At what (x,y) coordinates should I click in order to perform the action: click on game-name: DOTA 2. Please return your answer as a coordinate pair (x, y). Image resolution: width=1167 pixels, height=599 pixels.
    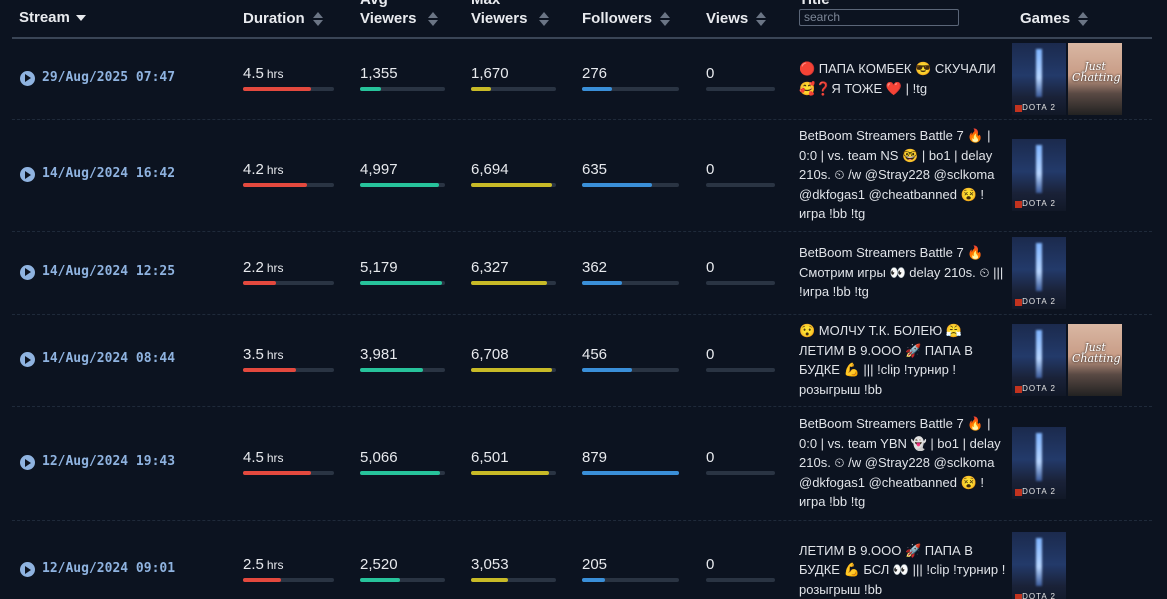
    Looking at the image, I should click on (1039, 595).